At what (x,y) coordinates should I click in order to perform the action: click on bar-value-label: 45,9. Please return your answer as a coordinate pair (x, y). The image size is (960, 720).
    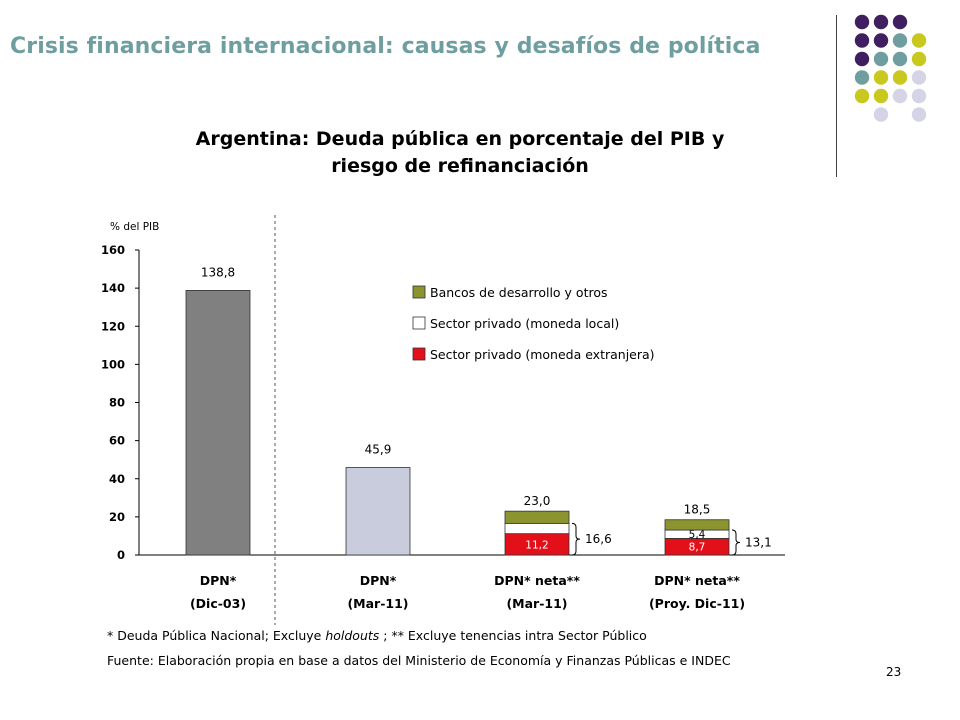
    Looking at the image, I should click on (378, 450).